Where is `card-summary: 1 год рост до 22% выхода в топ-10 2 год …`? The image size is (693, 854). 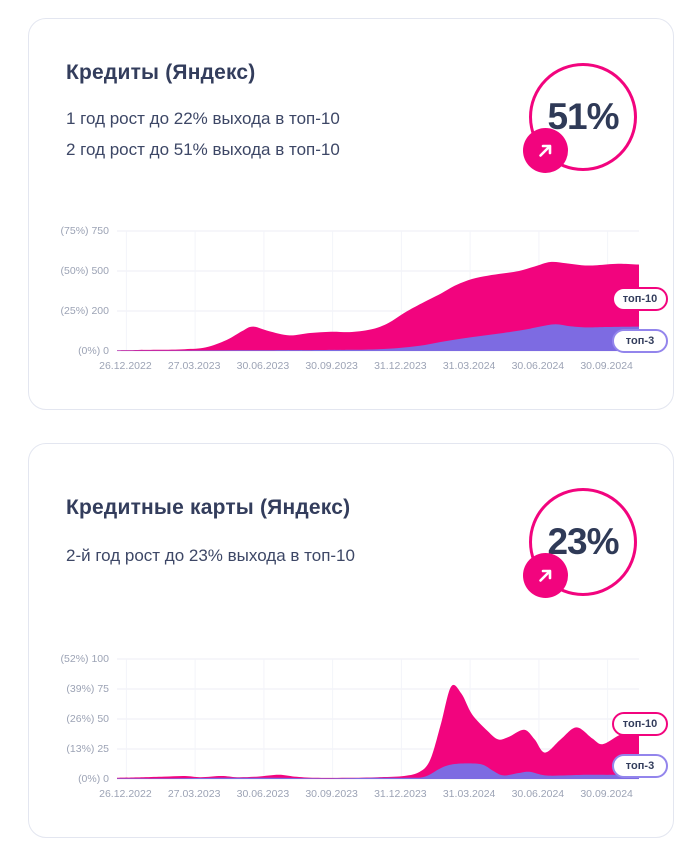
card-summary: 1 год рост до 22% выхода в топ-10 2 год … is located at coordinates (203, 134).